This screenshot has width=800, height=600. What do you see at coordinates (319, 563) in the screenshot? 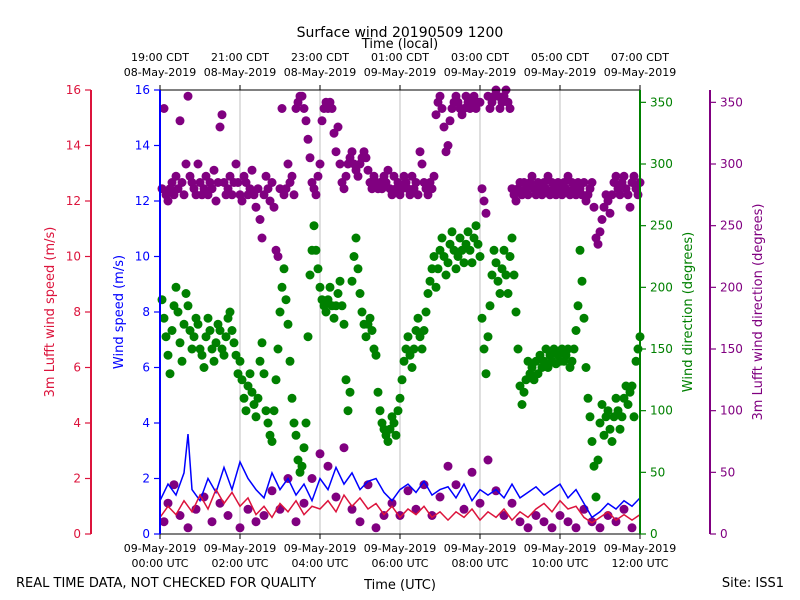
I see `x-tick-label: 04:00 UTC` at bounding box center [319, 563].